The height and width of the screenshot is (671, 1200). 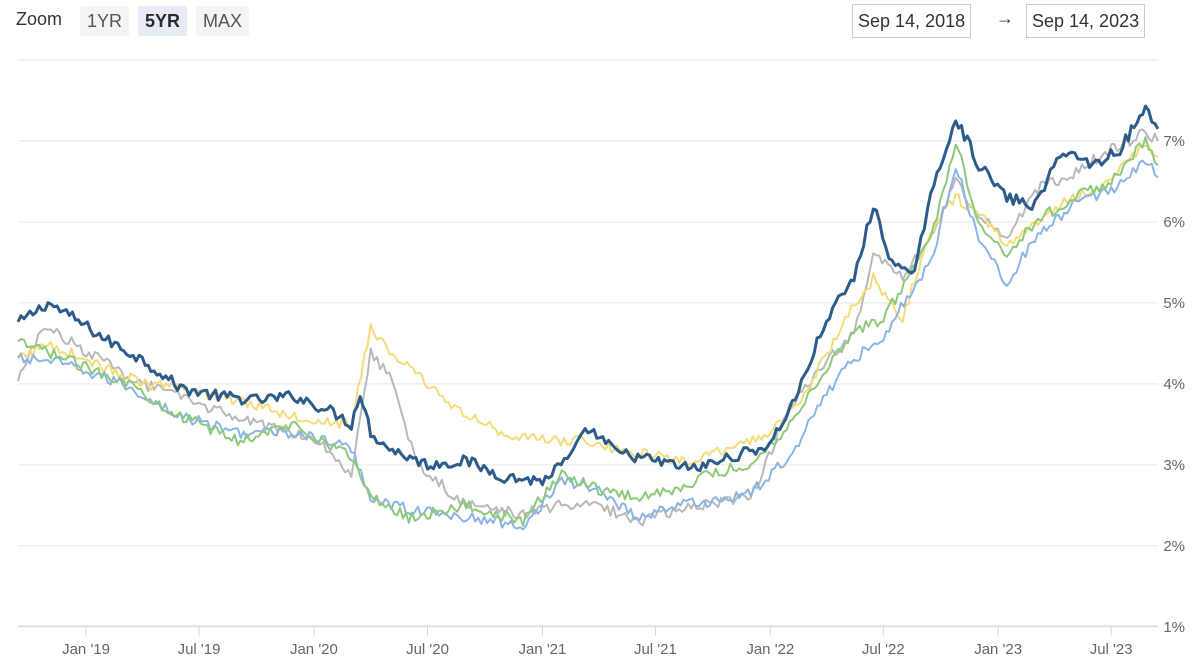 I want to click on x-tick-label: Jul '19, so click(x=199, y=649).